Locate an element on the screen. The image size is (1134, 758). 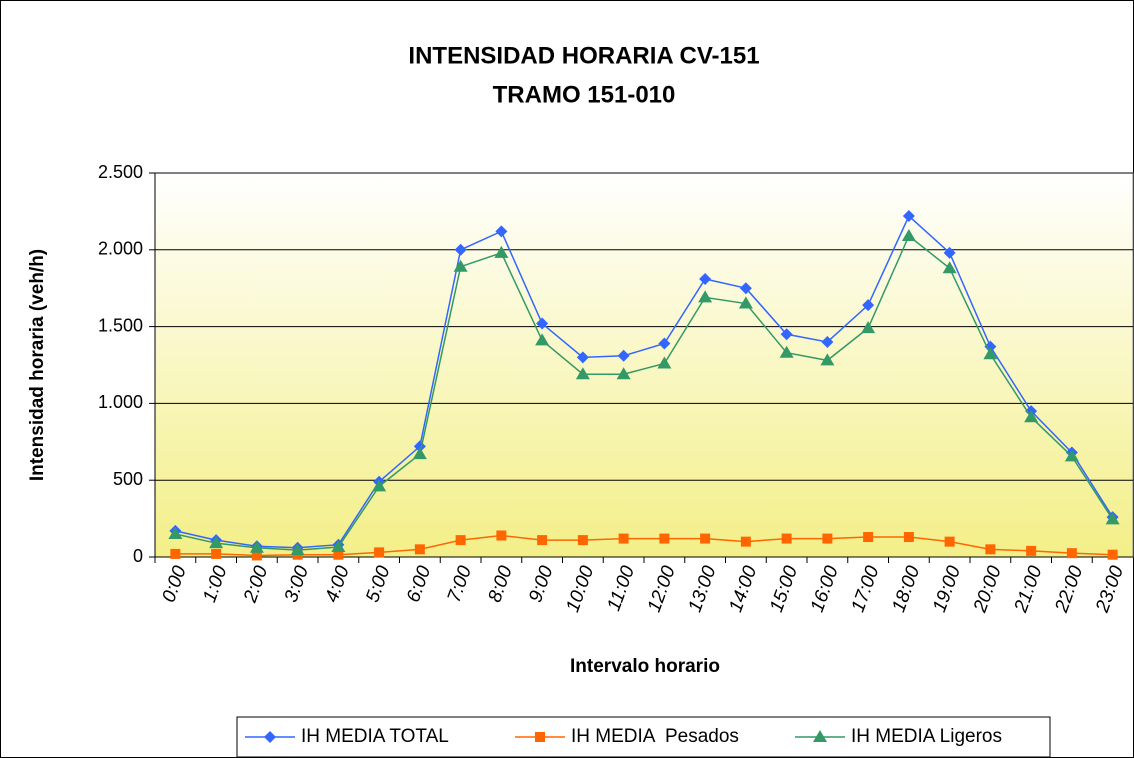
series-line is located at coordinates (644, 545).